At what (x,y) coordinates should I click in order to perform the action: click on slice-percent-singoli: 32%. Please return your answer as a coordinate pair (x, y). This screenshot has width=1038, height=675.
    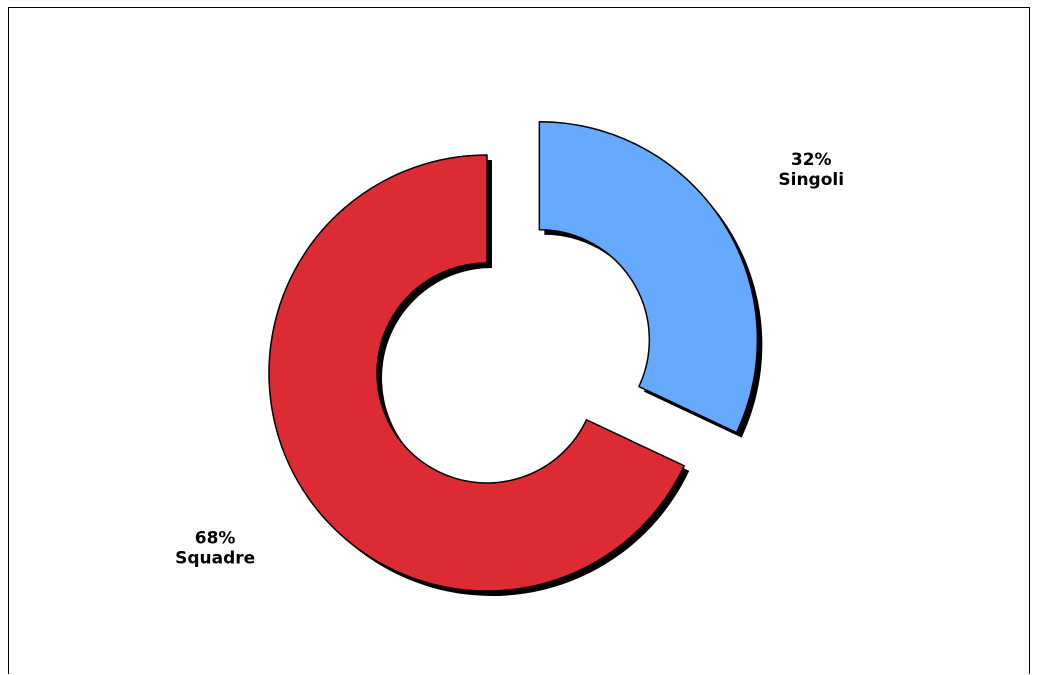
    Looking at the image, I should click on (811, 160).